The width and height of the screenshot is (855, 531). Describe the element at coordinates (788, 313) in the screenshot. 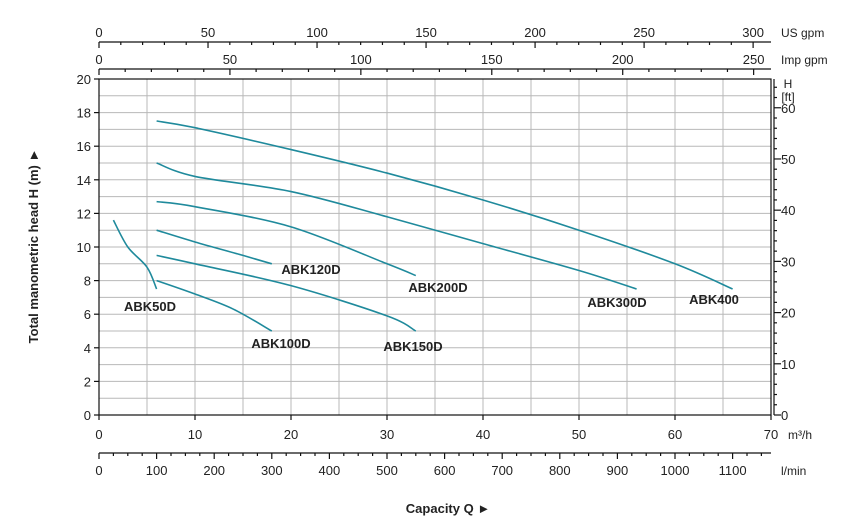

I see `right-tick-label: 20` at that location.